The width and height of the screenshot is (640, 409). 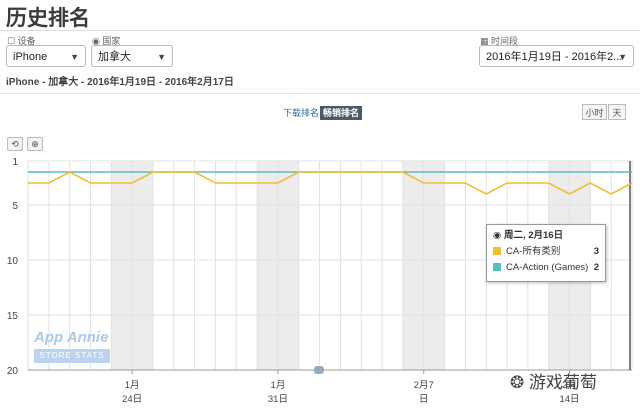 I want to click on x-tick-label: 日, so click(x=424, y=399).